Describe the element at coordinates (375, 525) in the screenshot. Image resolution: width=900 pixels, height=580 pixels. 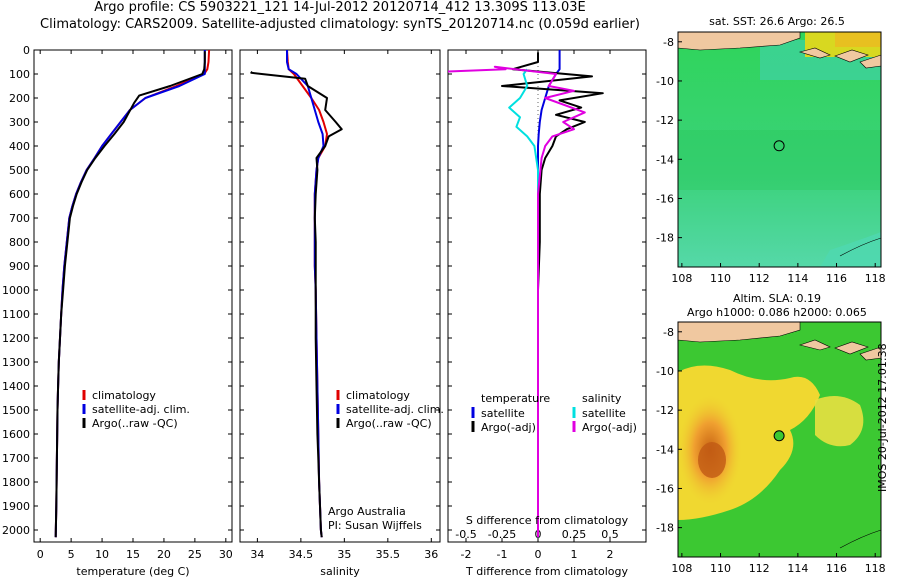
I see `pi-label: PI: Susan Wijffels` at that location.